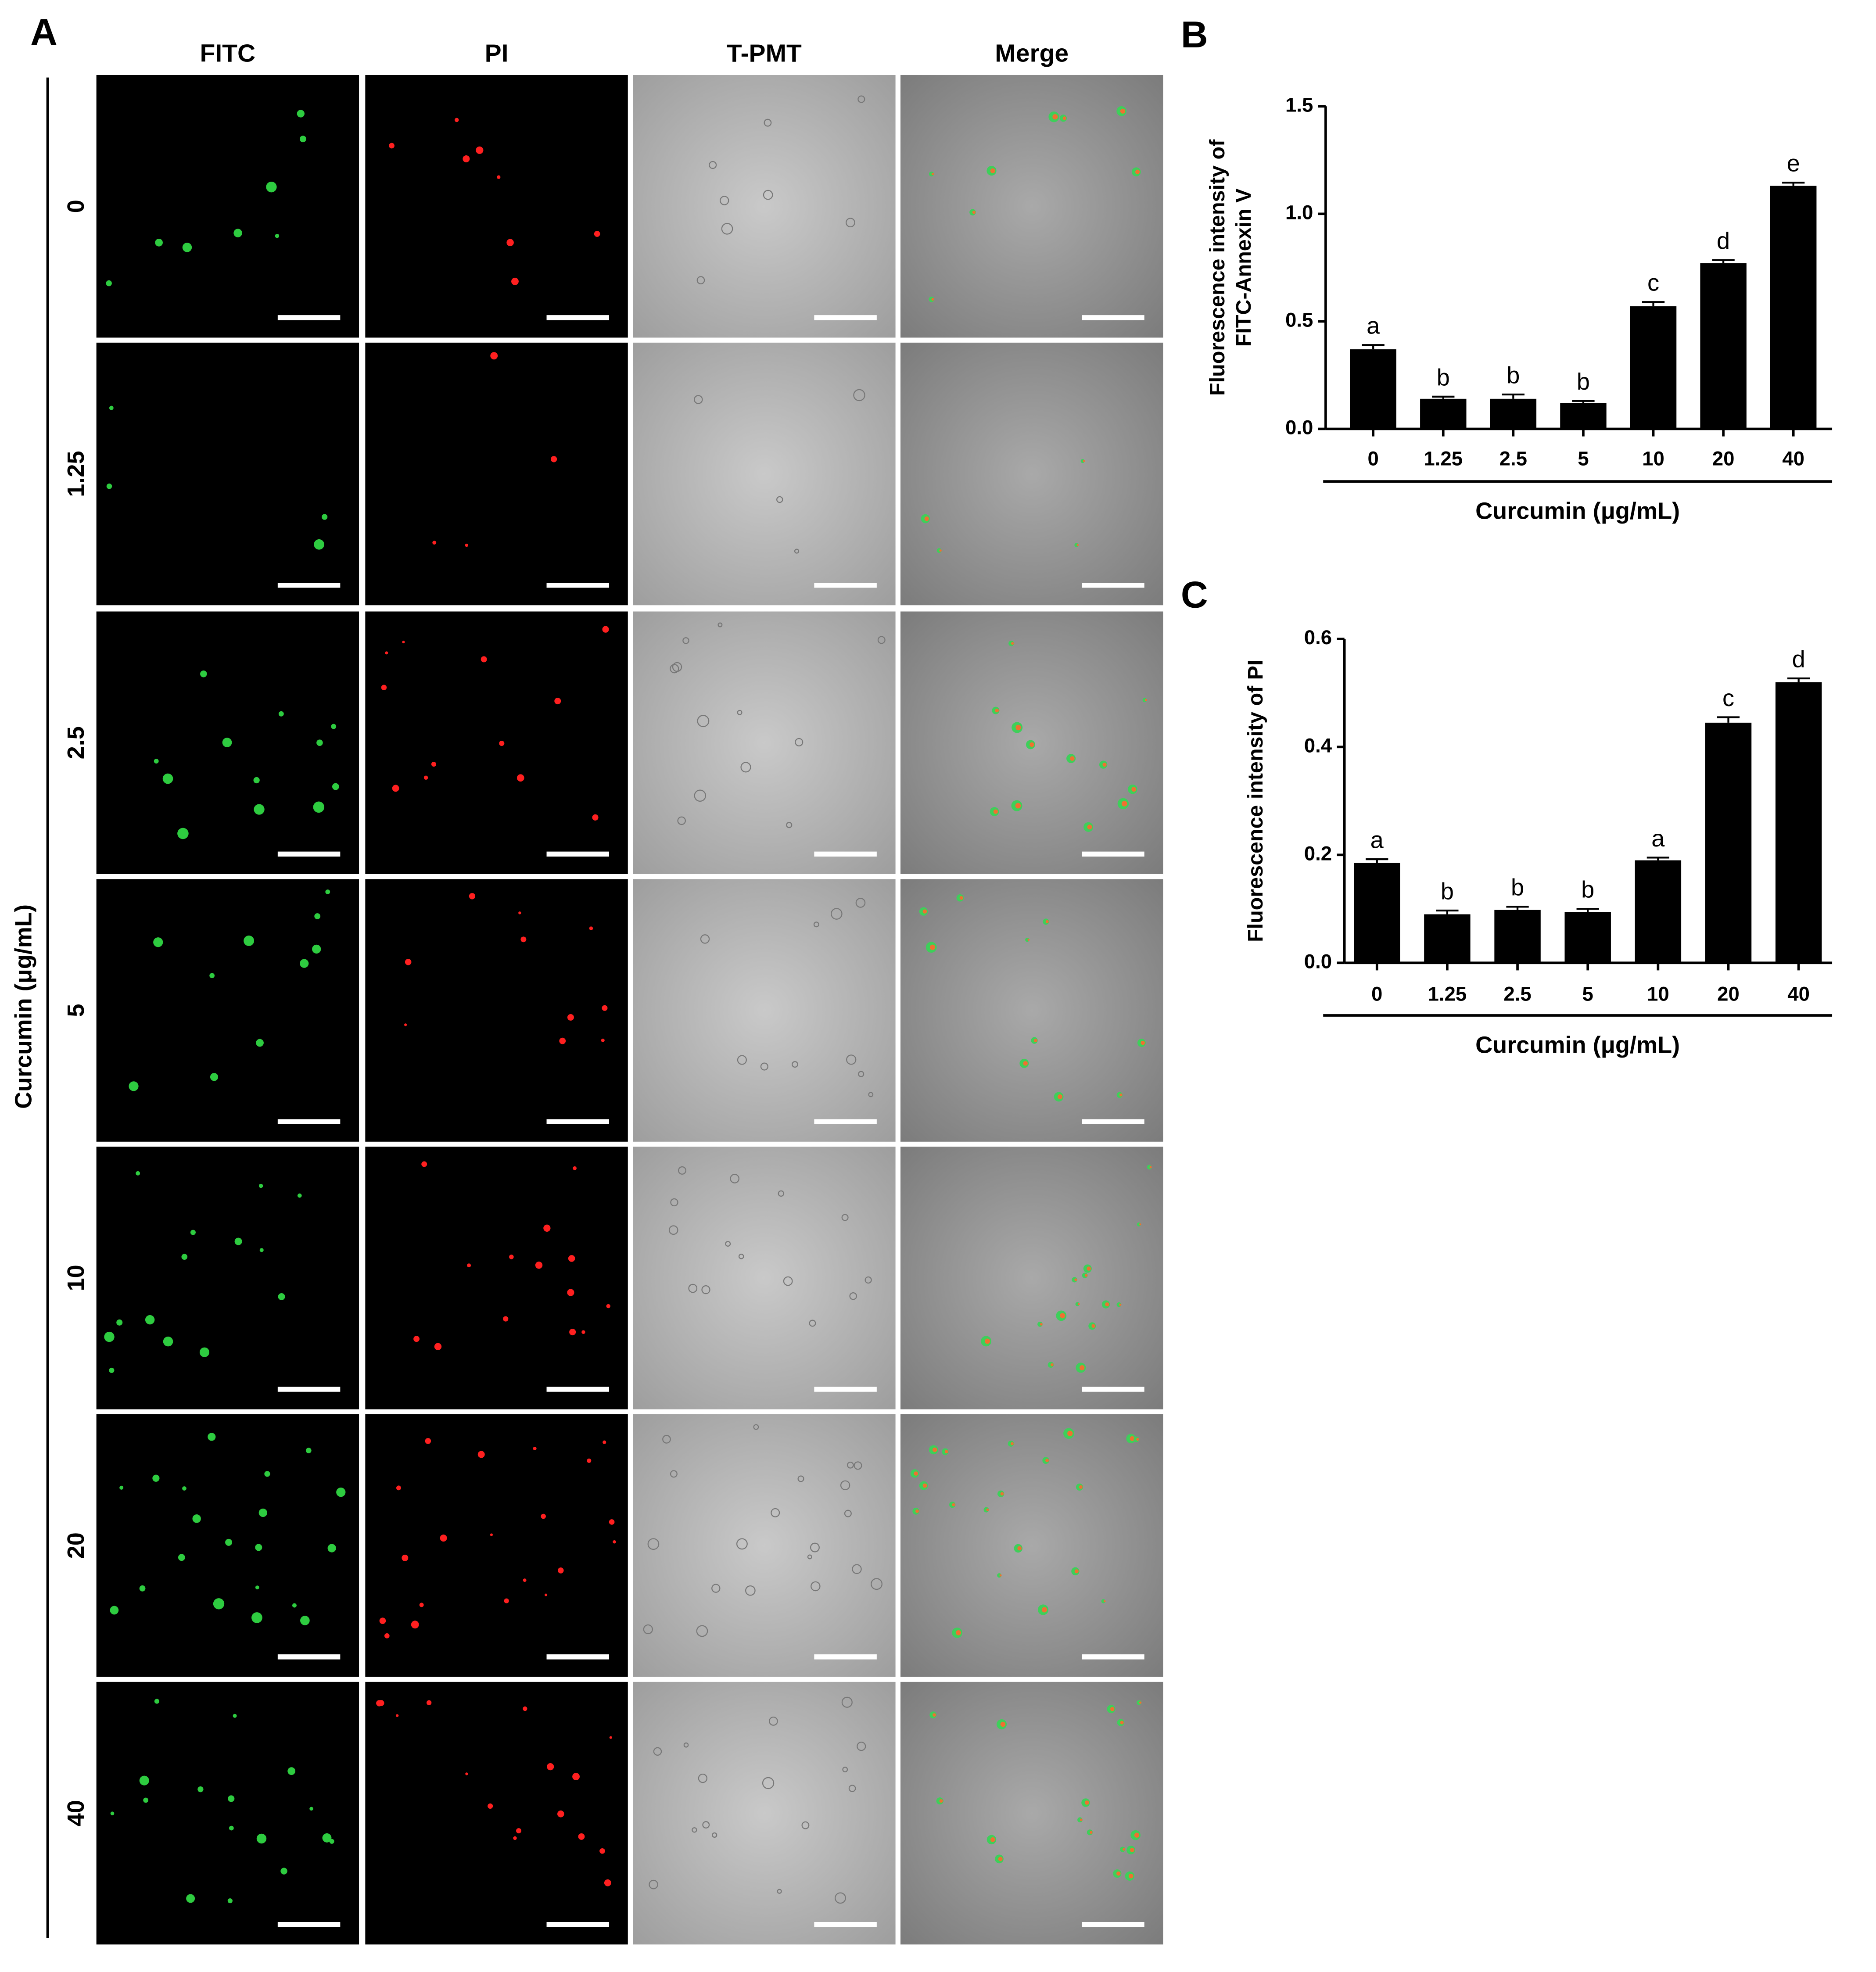 This screenshot has width=1876, height=1972. Describe the element at coordinates (1513, 459) in the screenshot. I see `x-tick-label: 2.5` at that location.